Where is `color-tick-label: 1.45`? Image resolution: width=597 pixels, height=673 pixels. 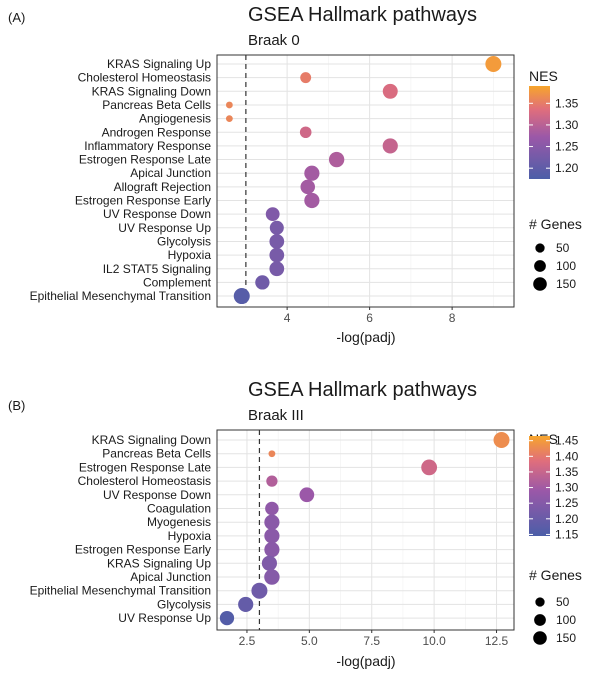 color-tick-label: 1.45 is located at coordinates (567, 441).